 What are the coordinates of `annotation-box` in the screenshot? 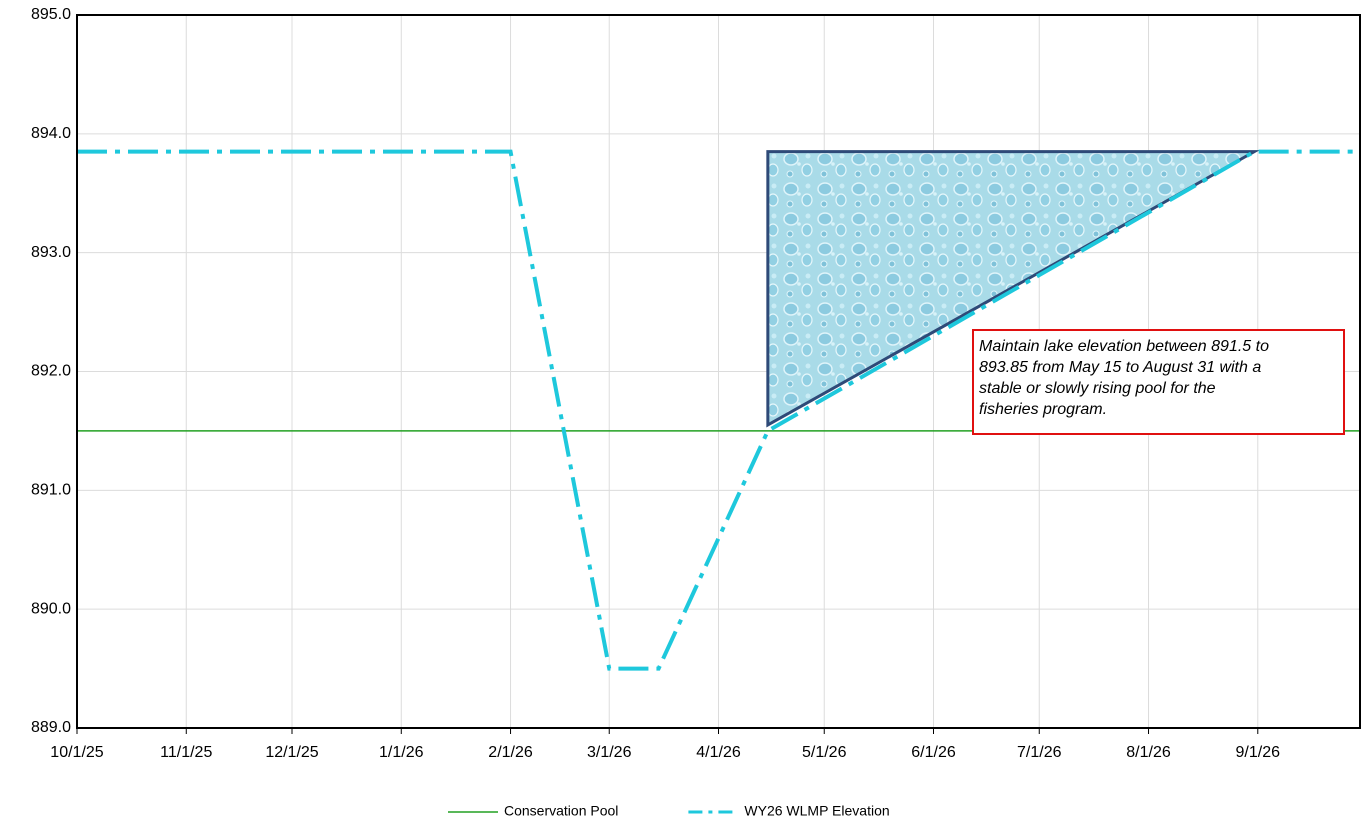 It's located at (1158, 382).